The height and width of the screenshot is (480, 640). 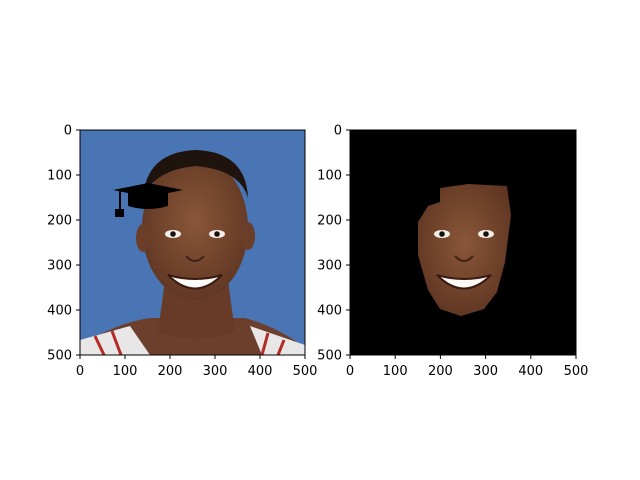 What do you see at coordinates (59, 356) in the screenshot?
I see `left-y-tick-label: 500` at bounding box center [59, 356].